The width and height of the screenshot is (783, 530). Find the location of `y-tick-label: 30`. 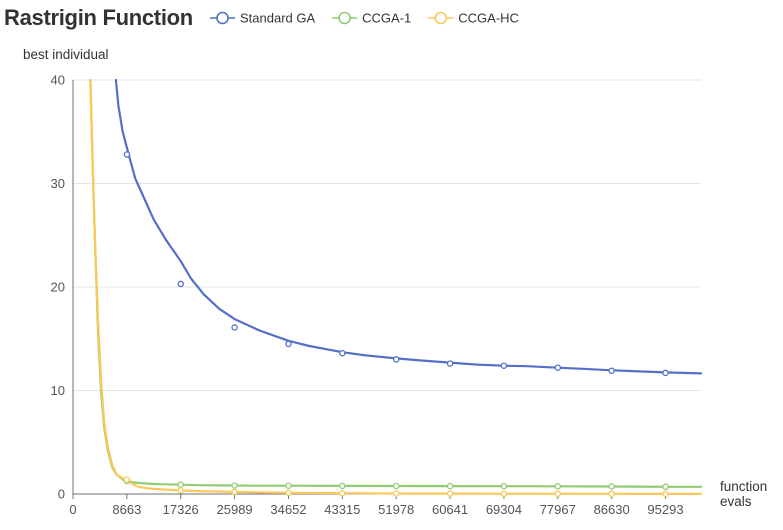

y-tick-label: 30 is located at coordinates (58, 183).